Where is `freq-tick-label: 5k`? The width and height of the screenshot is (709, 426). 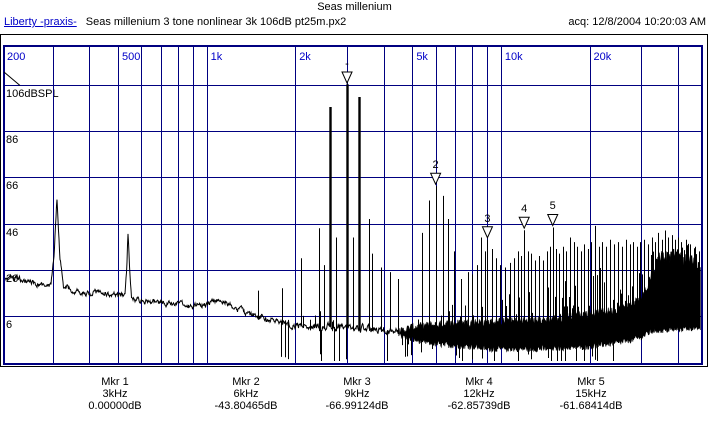
freq-tick-label: 5k is located at coordinates (422, 57).